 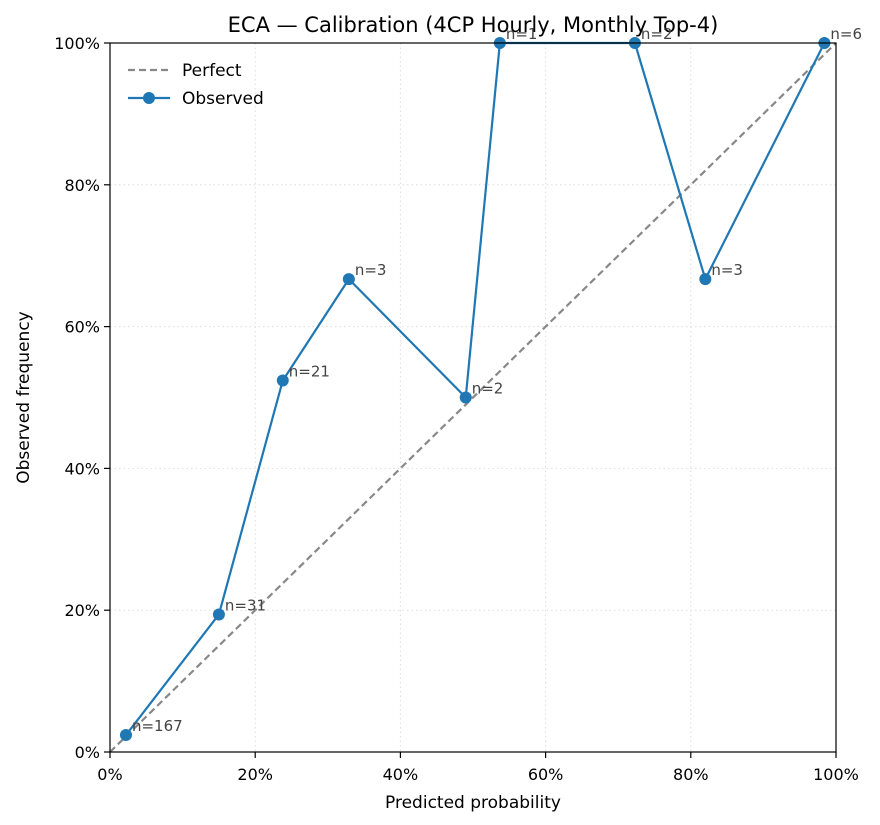 I want to click on legend-observed-marker, so click(x=149, y=98).